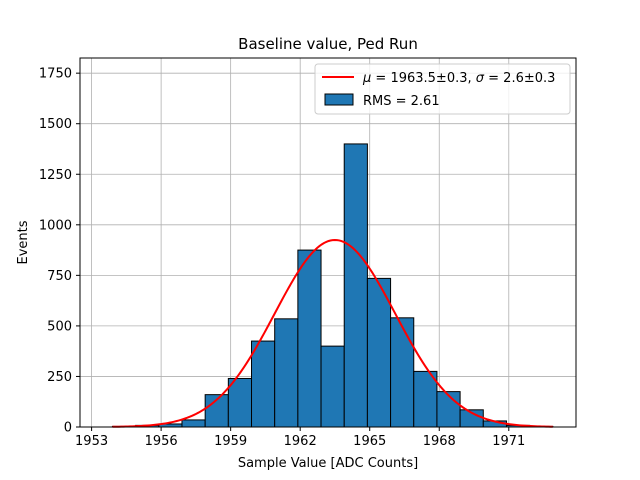 The width and height of the screenshot is (640, 480). I want to click on y-tick-label: 1750, so click(55, 74).